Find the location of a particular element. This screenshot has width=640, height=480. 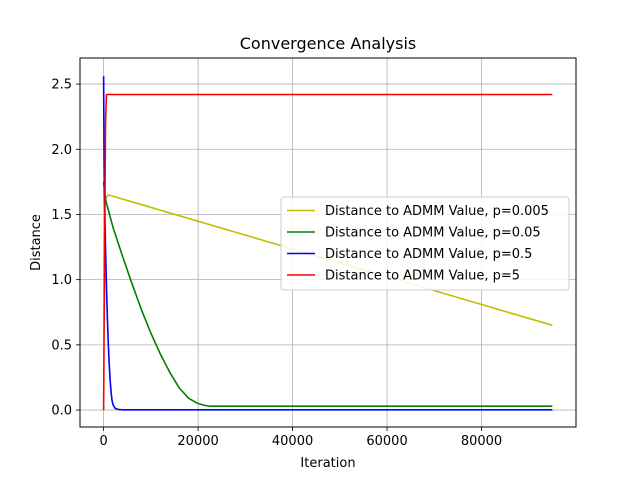

legend-box is located at coordinates (425, 243).